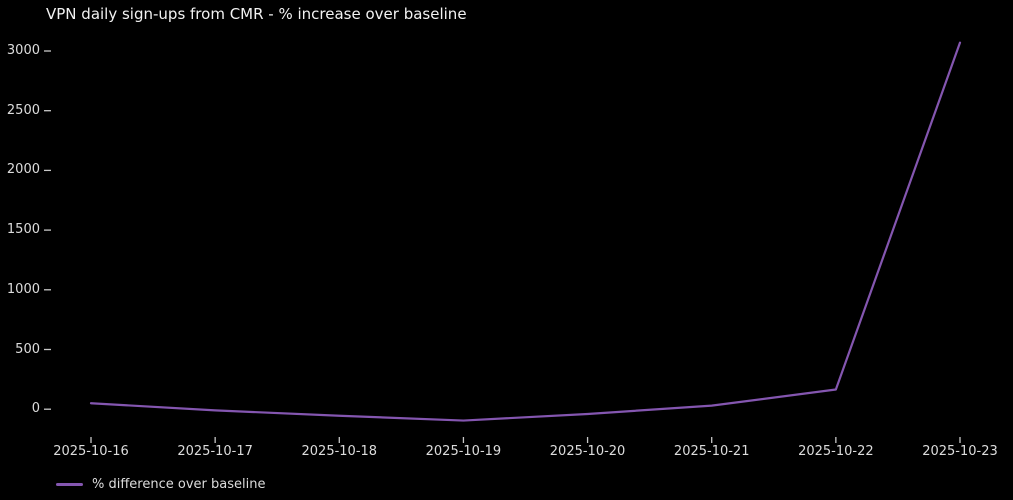  Describe the element at coordinates (91, 451) in the screenshot. I see `x-tick-label: 2025-10-16` at that location.